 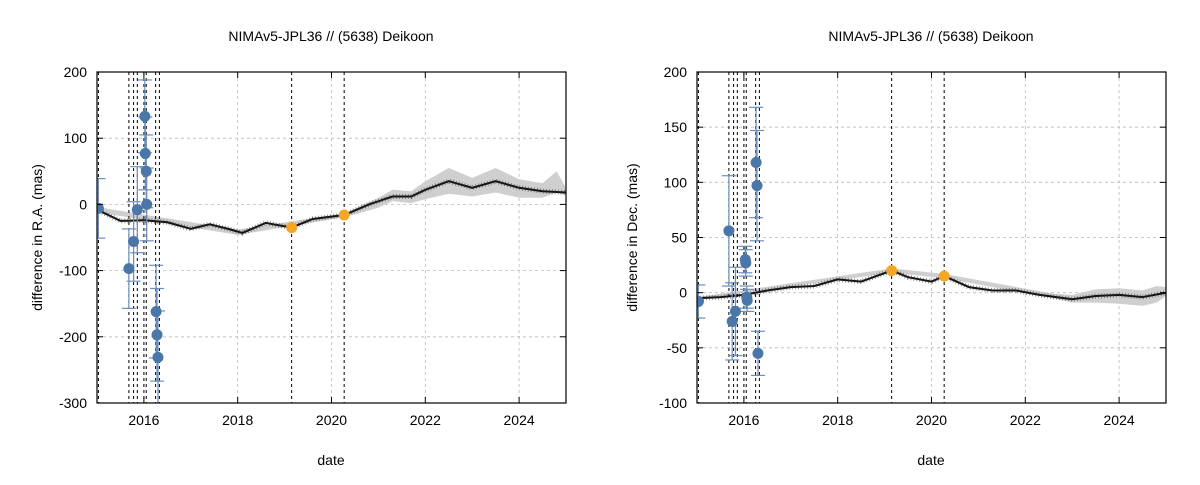 What do you see at coordinates (677, 348) in the screenshot?
I see `chart-2-y-tick-label: -50` at bounding box center [677, 348].